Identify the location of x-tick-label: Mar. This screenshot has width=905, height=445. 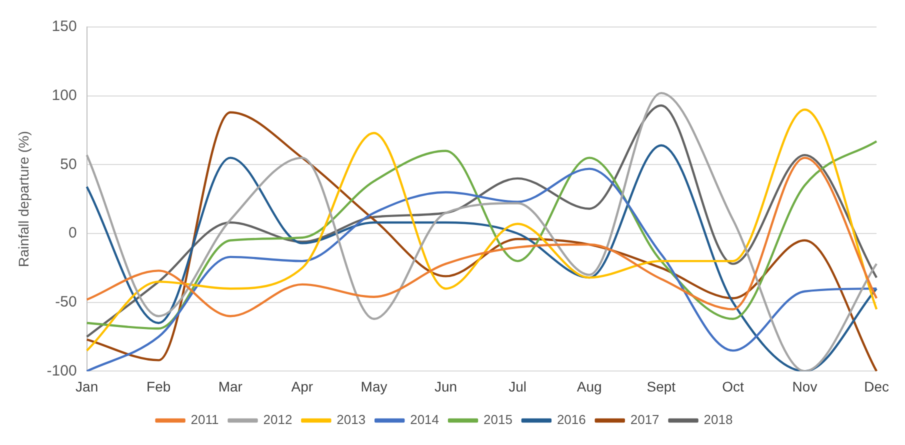
(230, 386).